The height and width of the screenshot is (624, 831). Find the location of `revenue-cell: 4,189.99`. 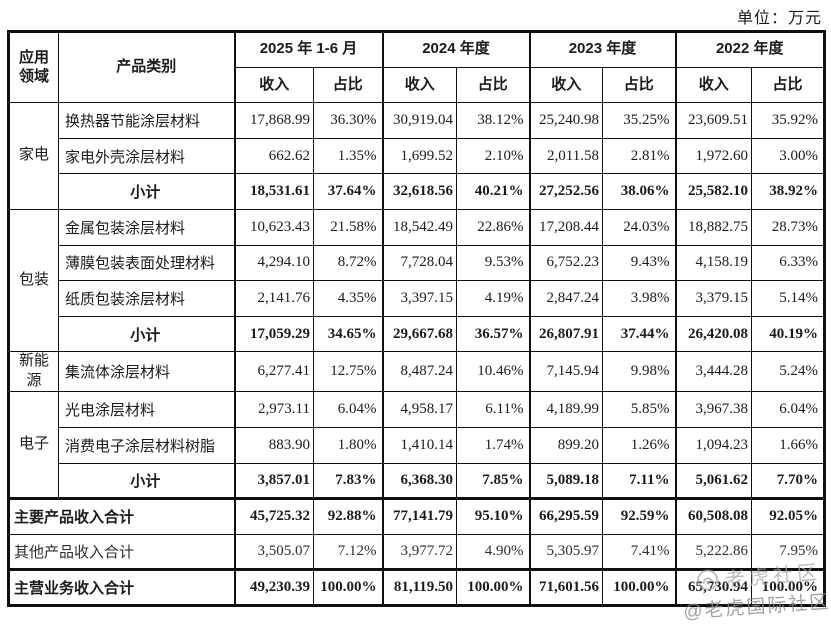

revenue-cell: 4,189.99 is located at coordinates (565, 409).